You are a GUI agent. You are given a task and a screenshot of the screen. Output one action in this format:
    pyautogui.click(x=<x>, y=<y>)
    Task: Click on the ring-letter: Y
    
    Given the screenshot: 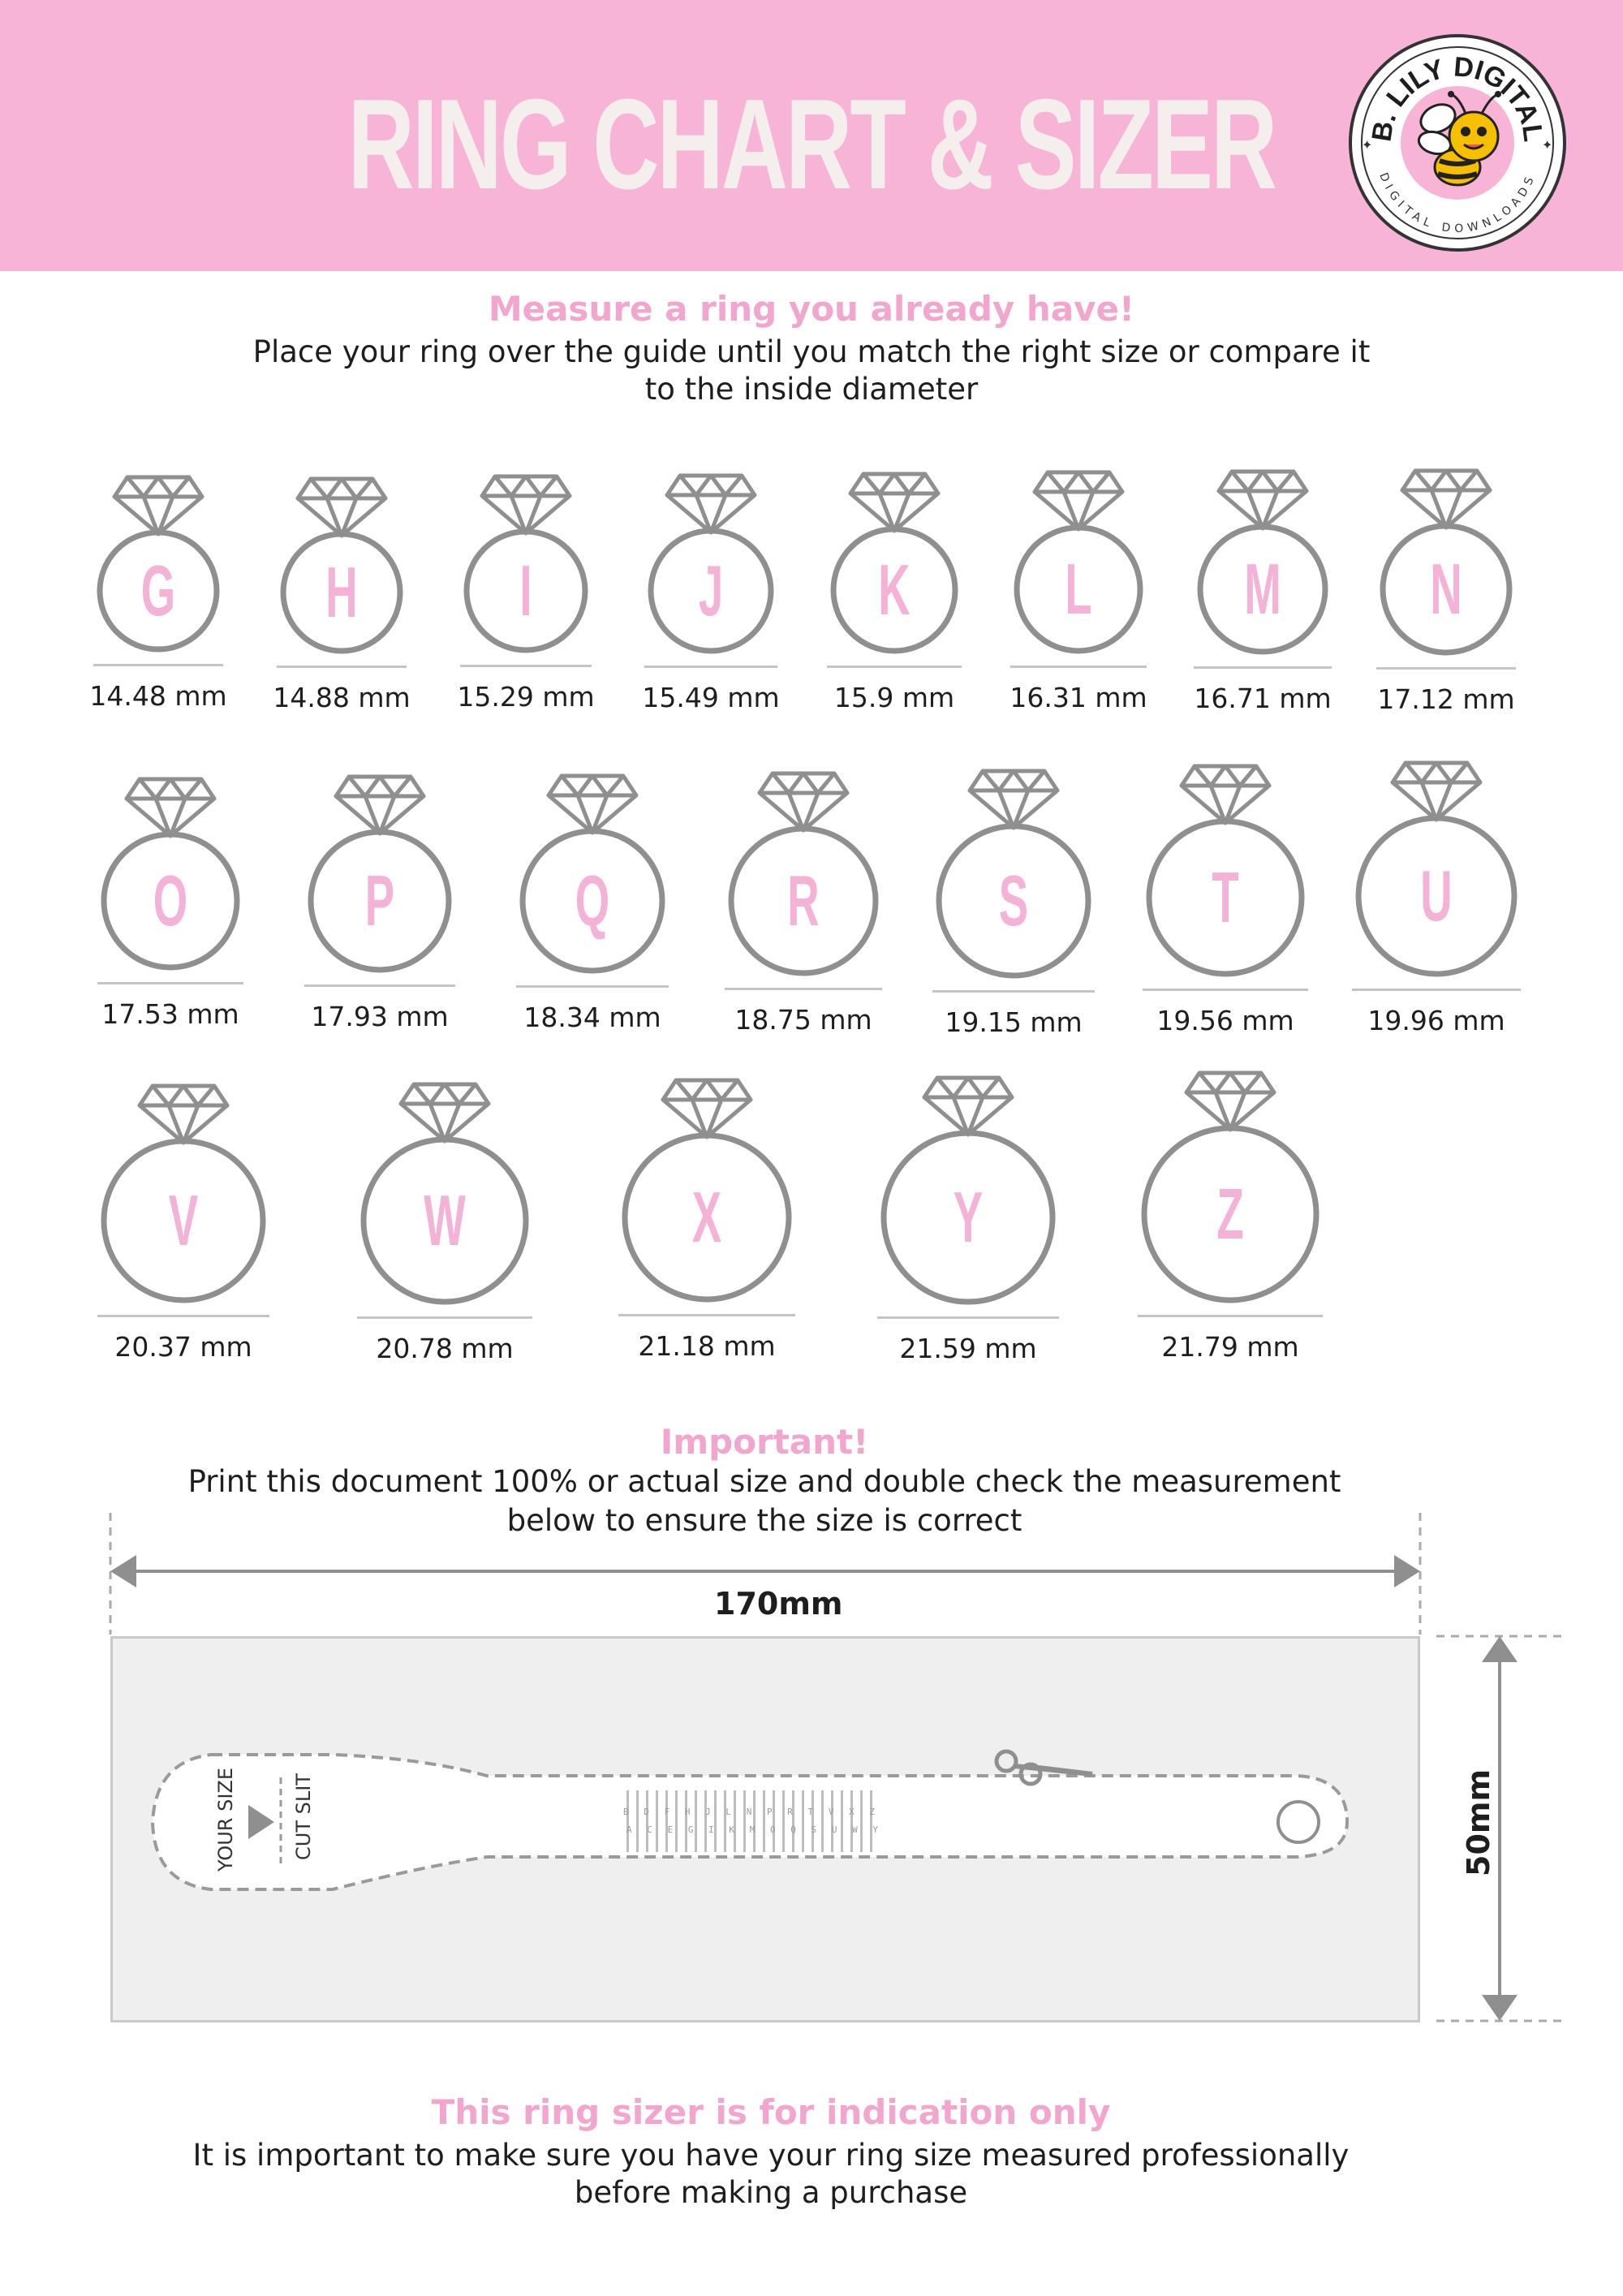 What is the action you would take?
    pyautogui.click(x=968, y=1217)
    